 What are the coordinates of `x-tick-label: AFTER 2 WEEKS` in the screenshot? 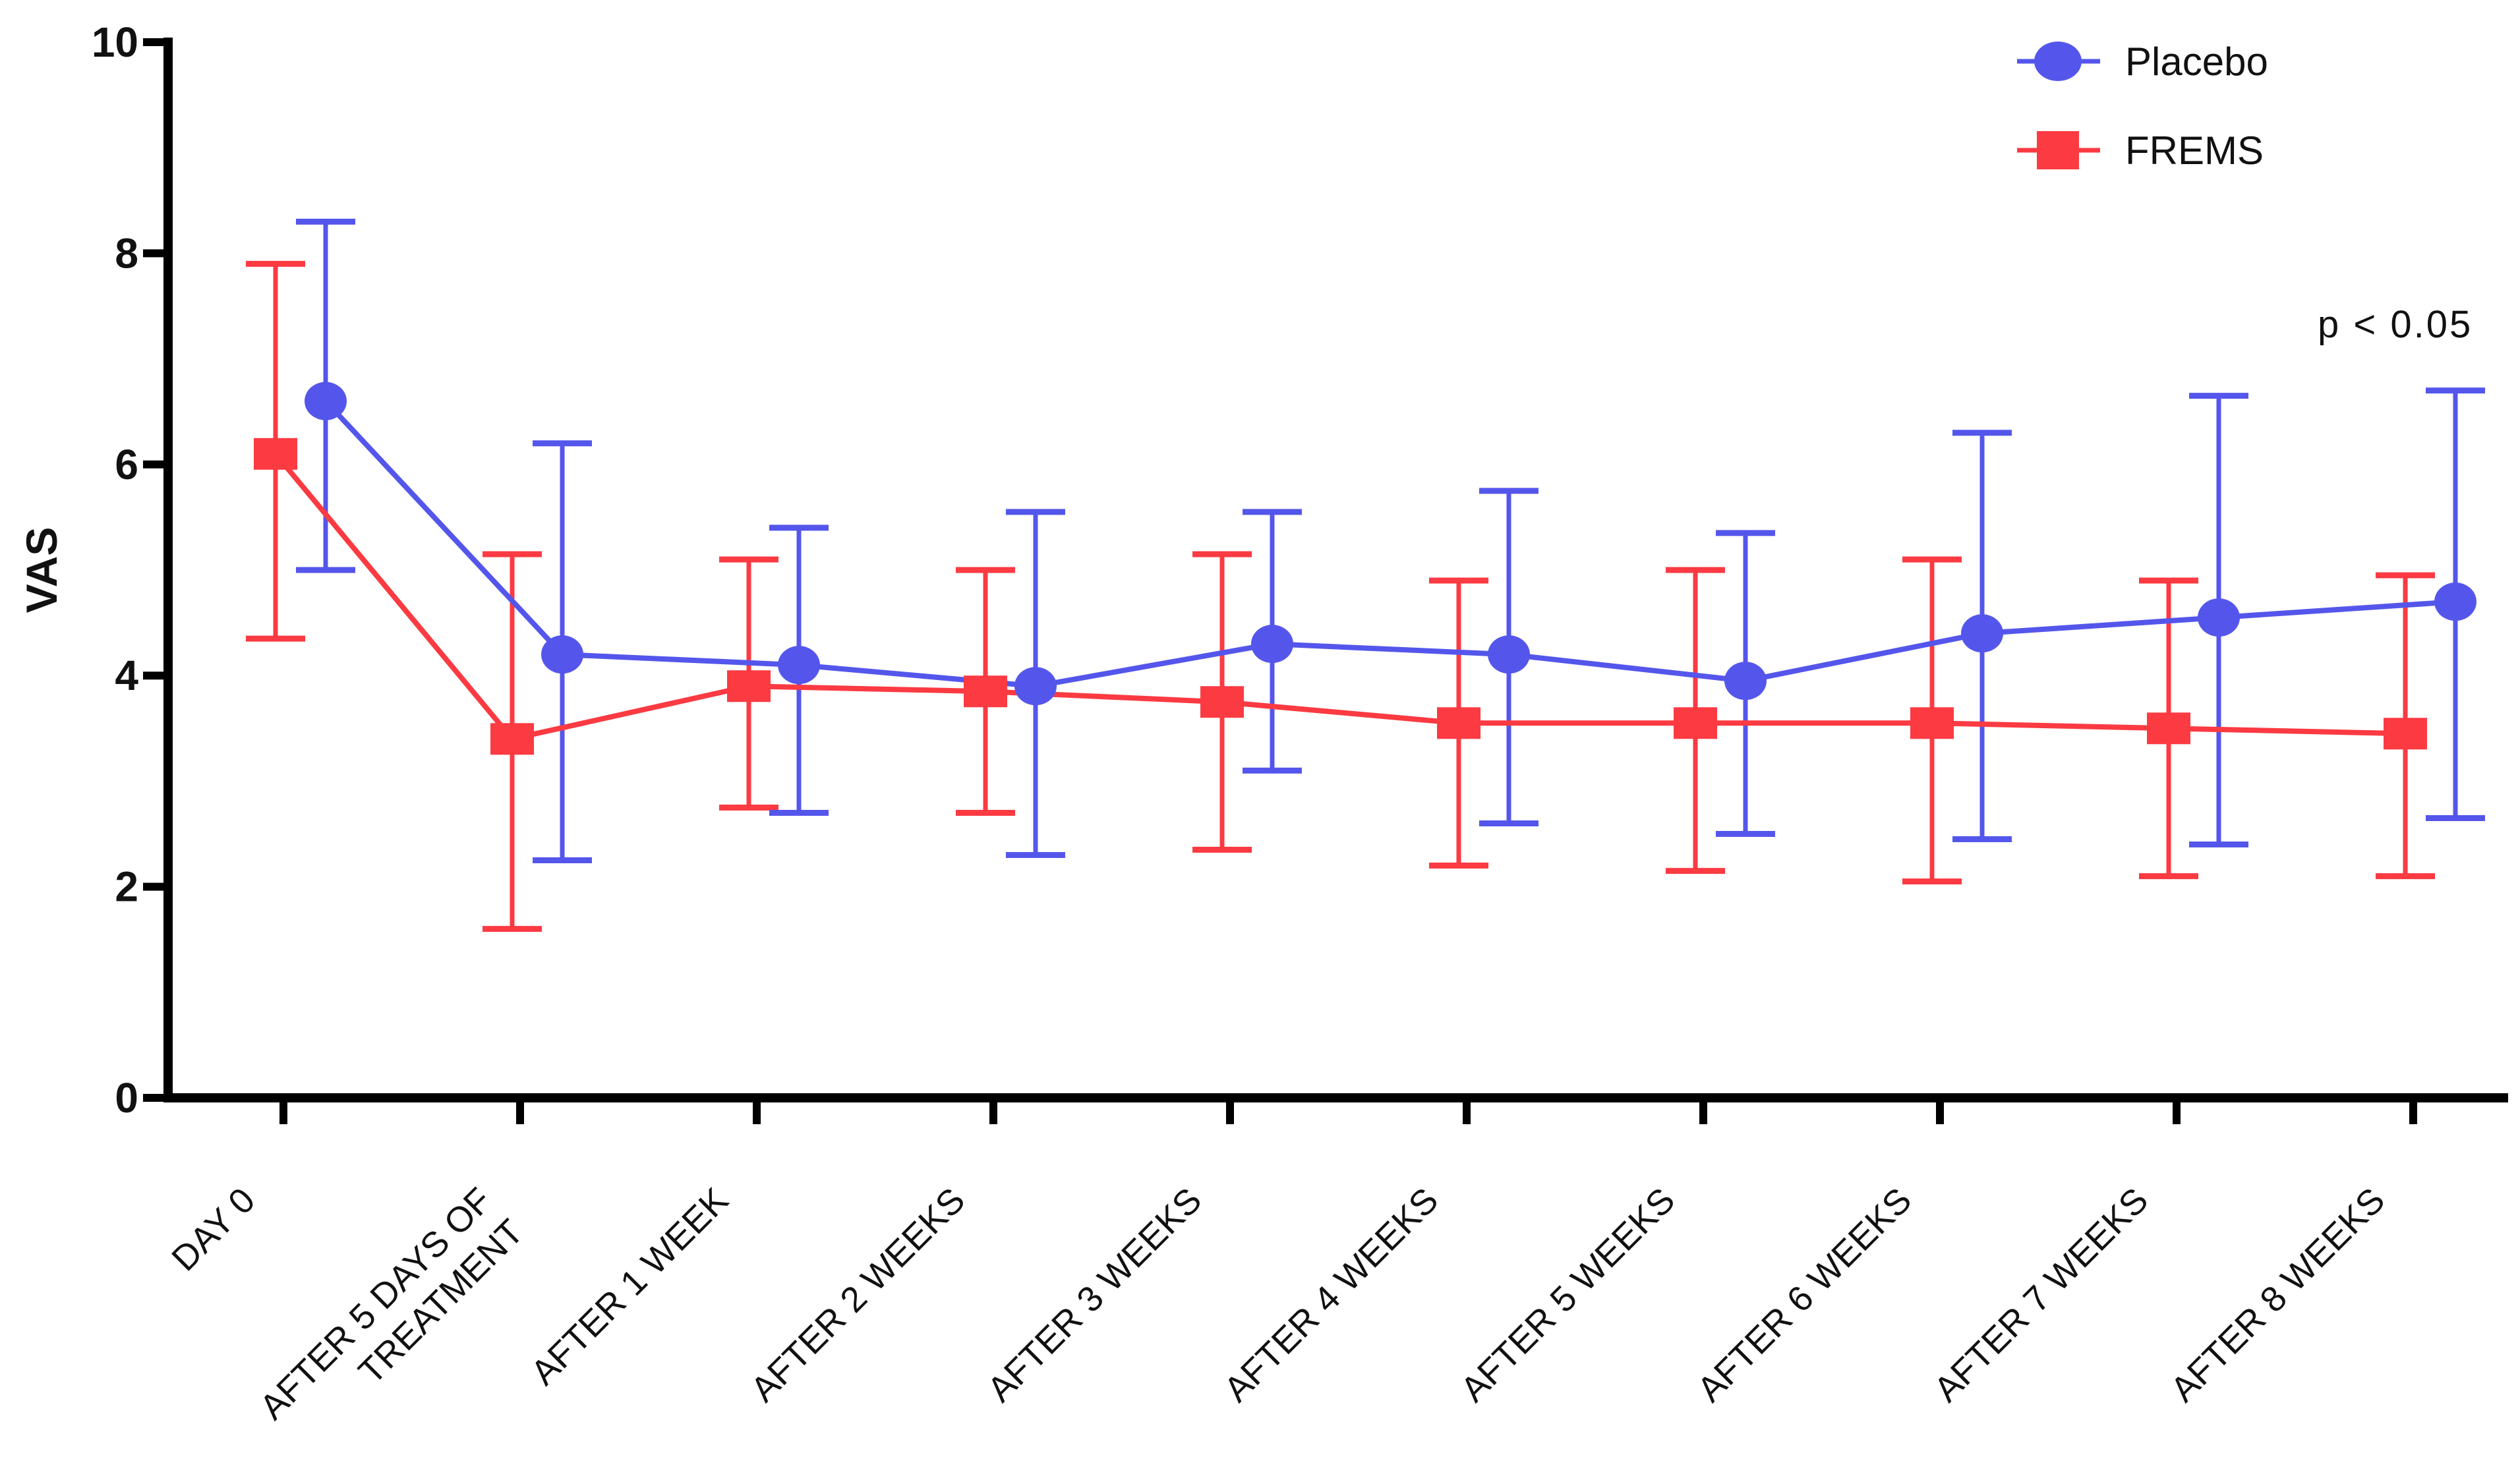 It's located at (858, 1295).